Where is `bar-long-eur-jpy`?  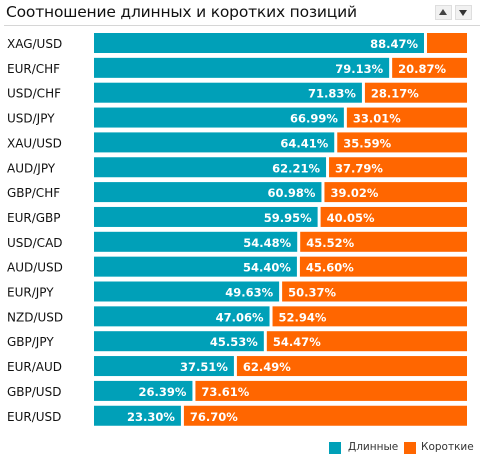 bar-long-eur-jpy is located at coordinates (187, 291).